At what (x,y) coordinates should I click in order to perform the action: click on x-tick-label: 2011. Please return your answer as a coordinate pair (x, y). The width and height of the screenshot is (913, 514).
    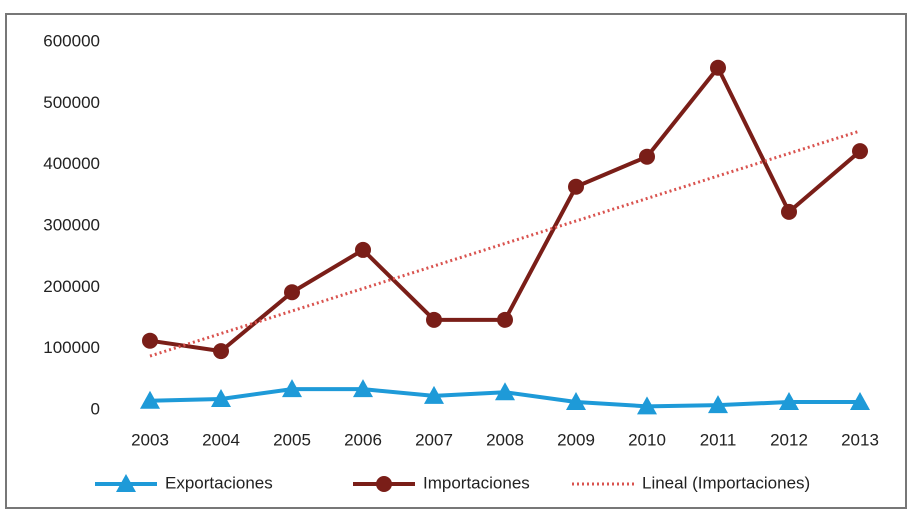
    Looking at the image, I should click on (718, 439).